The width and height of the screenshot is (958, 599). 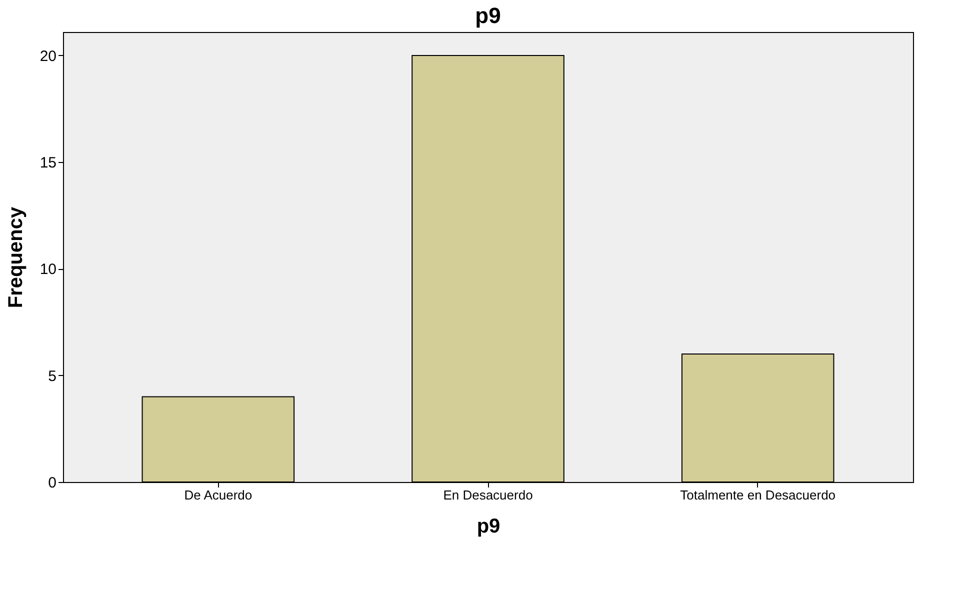 What do you see at coordinates (218, 495) in the screenshot?
I see `x-tick-label: De Acuerdo` at bounding box center [218, 495].